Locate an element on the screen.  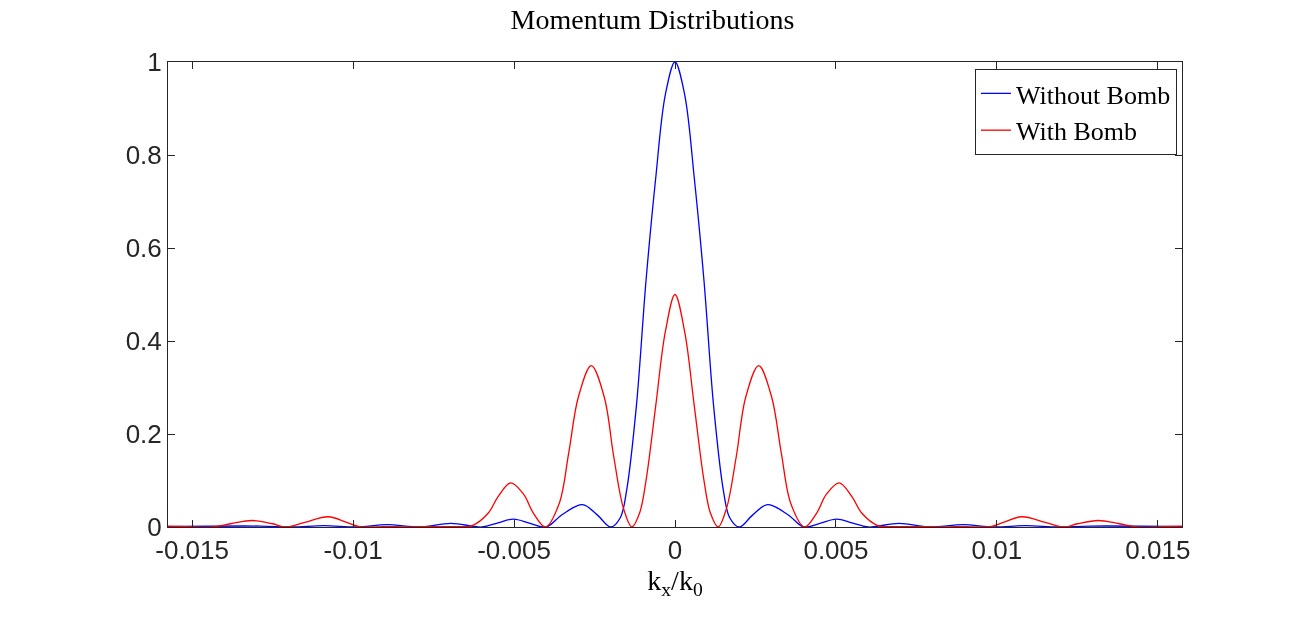
y-tick-label: 0.8 is located at coordinates (143, 155).